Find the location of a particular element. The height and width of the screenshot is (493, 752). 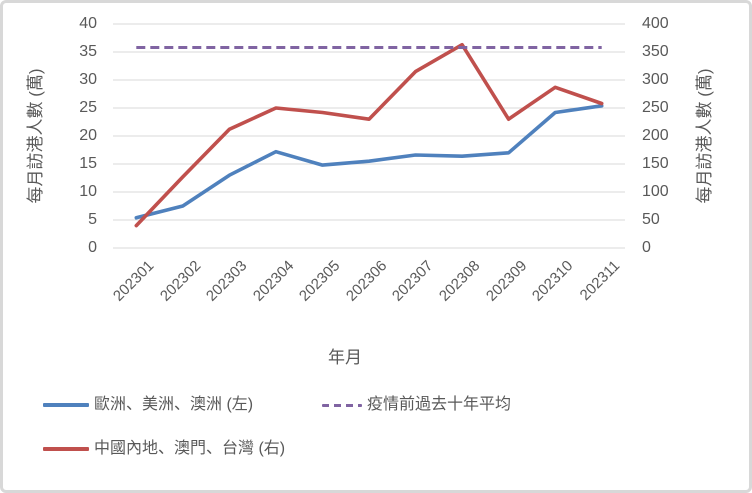

legend-label: 疫情前過去十年平均 is located at coordinates (439, 404).